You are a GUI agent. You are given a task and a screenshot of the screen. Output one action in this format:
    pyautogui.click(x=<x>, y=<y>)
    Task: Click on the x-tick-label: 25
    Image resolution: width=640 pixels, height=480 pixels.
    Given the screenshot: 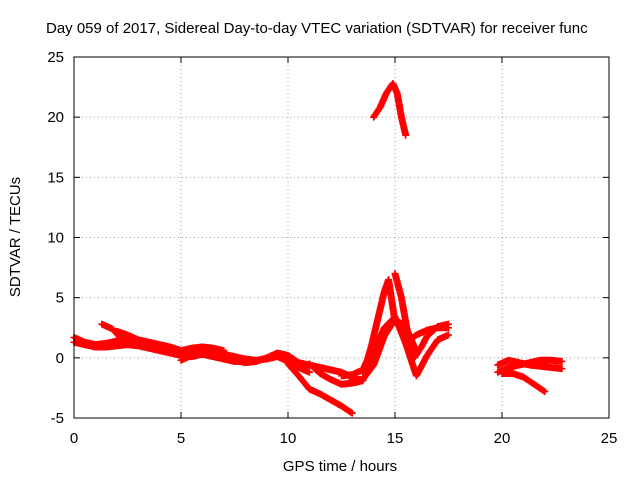 What is the action you would take?
    pyautogui.click(x=609, y=438)
    